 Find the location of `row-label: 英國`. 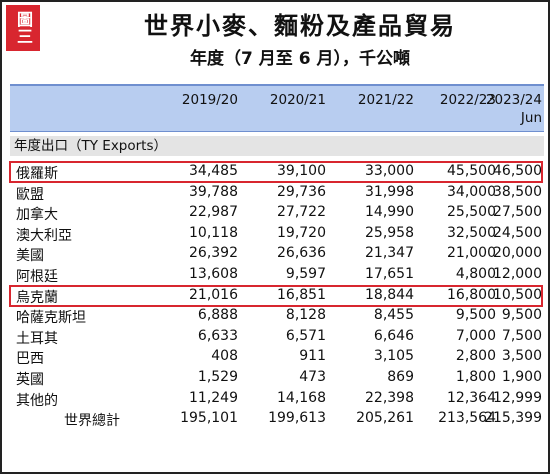

row-label: 英國 is located at coordinates (30, 379).